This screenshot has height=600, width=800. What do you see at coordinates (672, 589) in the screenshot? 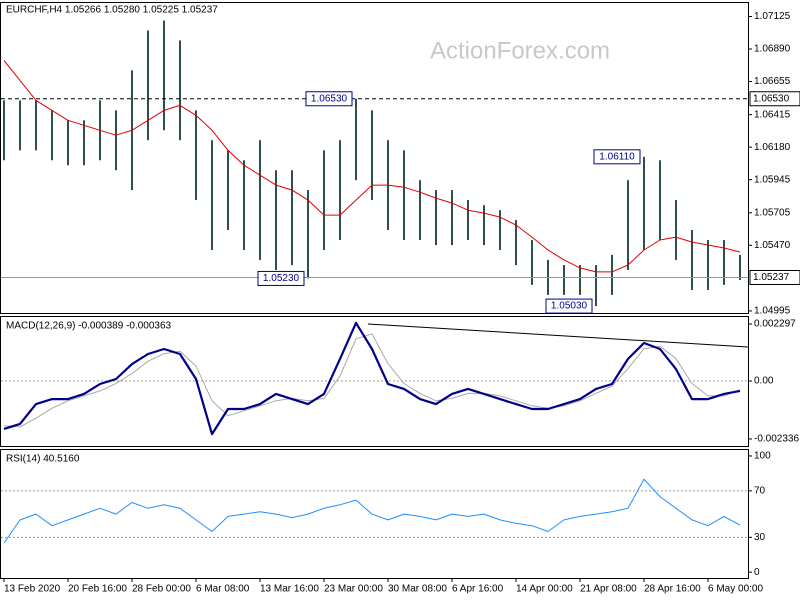
I see `x-tick-label: 28 Apr 16:00` at bounding box center [672, 589].